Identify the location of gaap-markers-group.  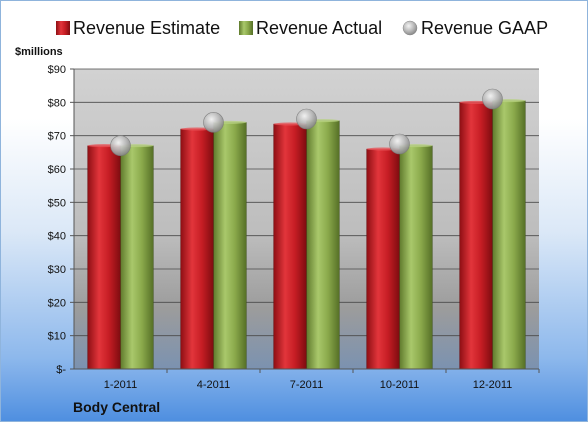
(306, 122).